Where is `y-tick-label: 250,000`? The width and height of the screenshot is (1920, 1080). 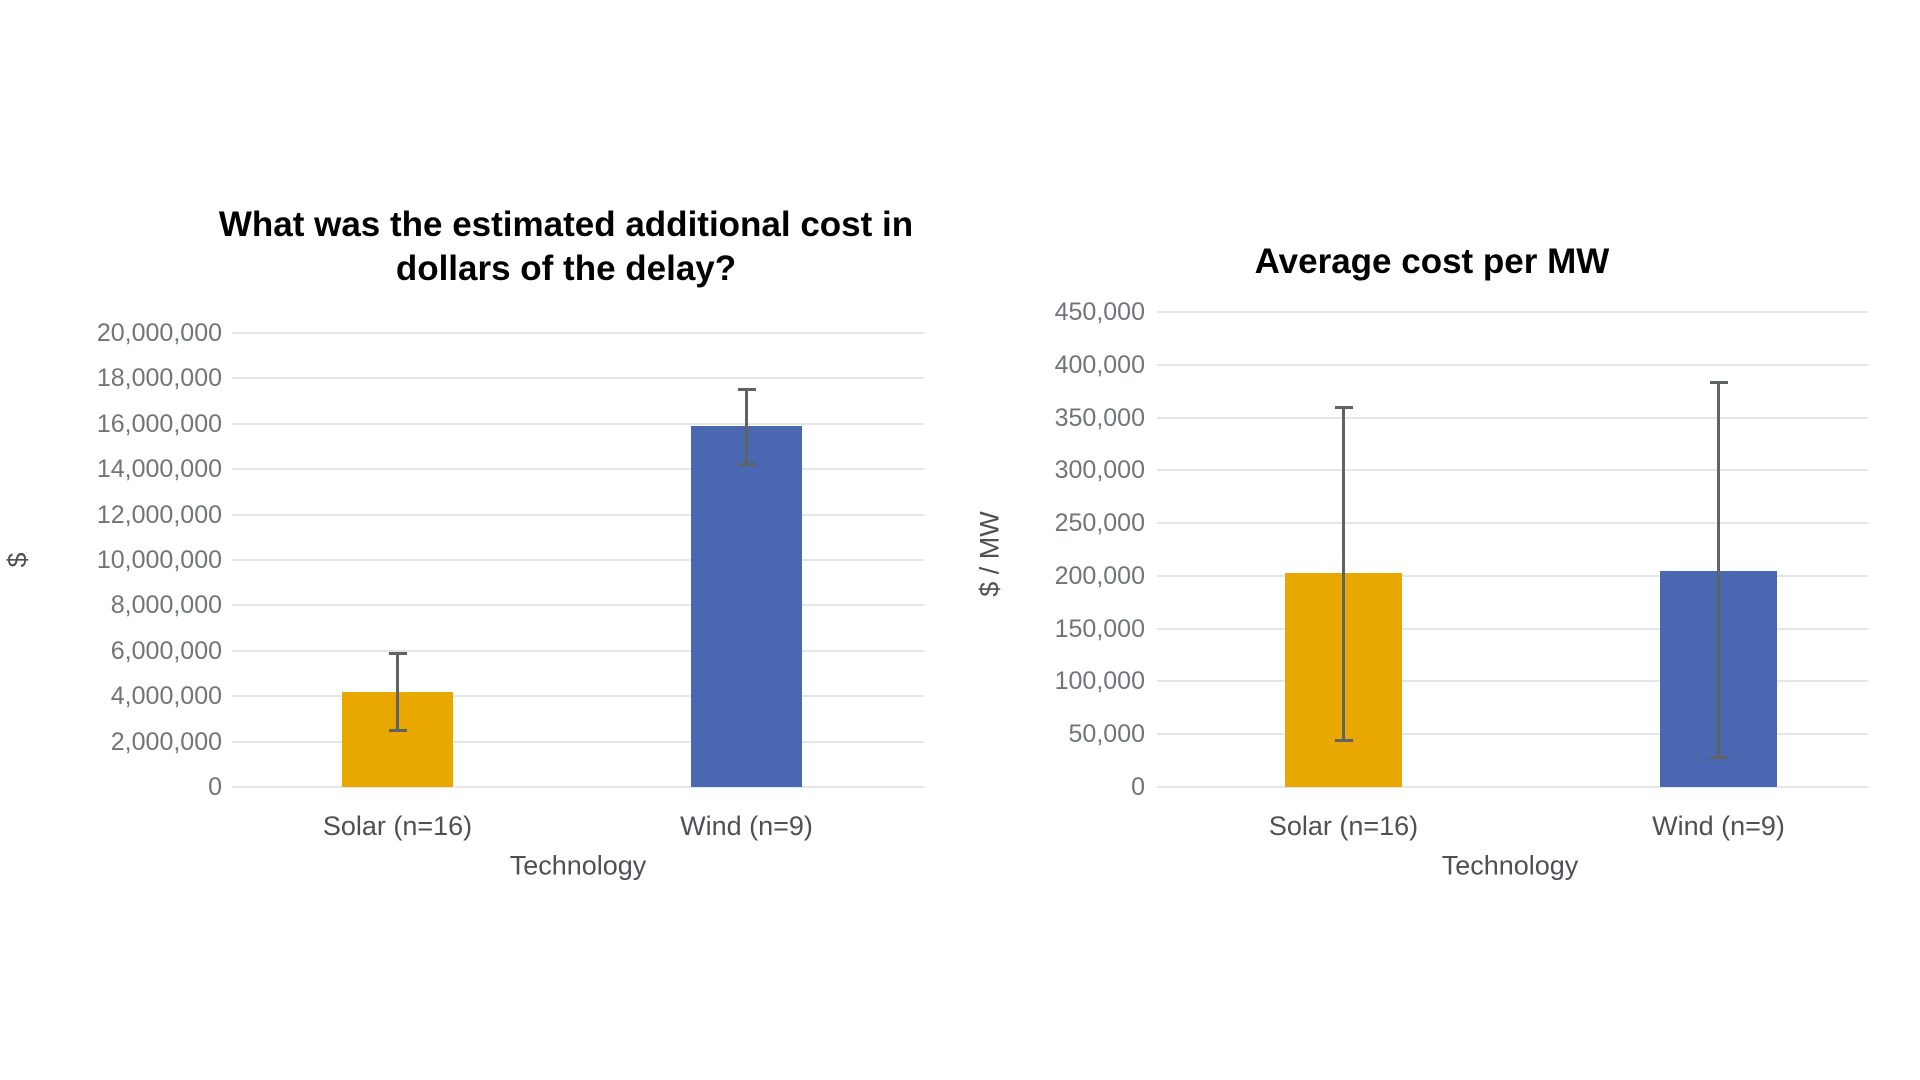 y-tick-label: 250,000 is located at coordinates (1099, 523).